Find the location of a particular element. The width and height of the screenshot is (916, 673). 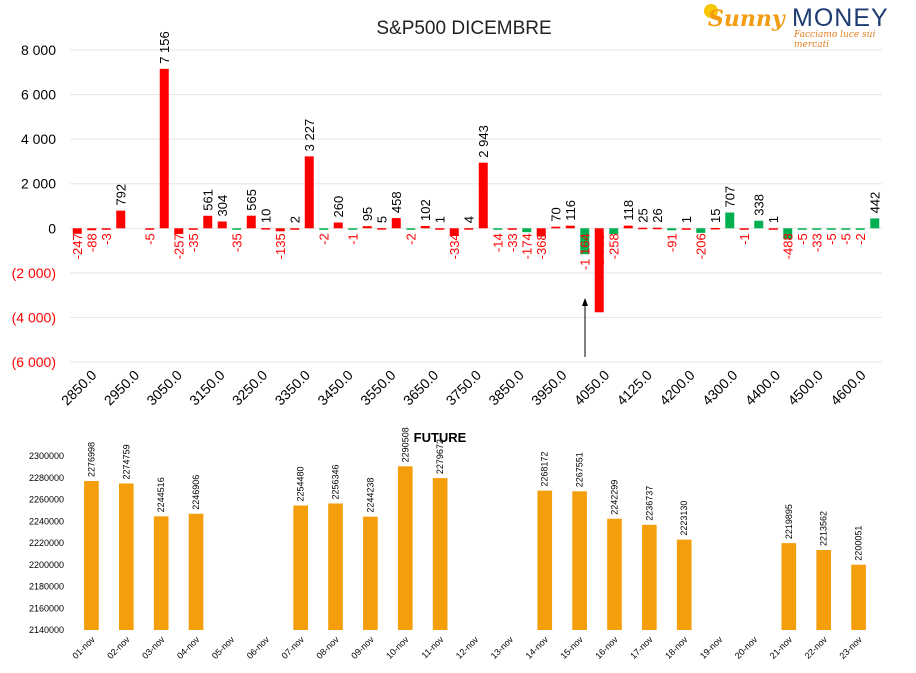

data-label: 561 is located at coordinates (208, 200).